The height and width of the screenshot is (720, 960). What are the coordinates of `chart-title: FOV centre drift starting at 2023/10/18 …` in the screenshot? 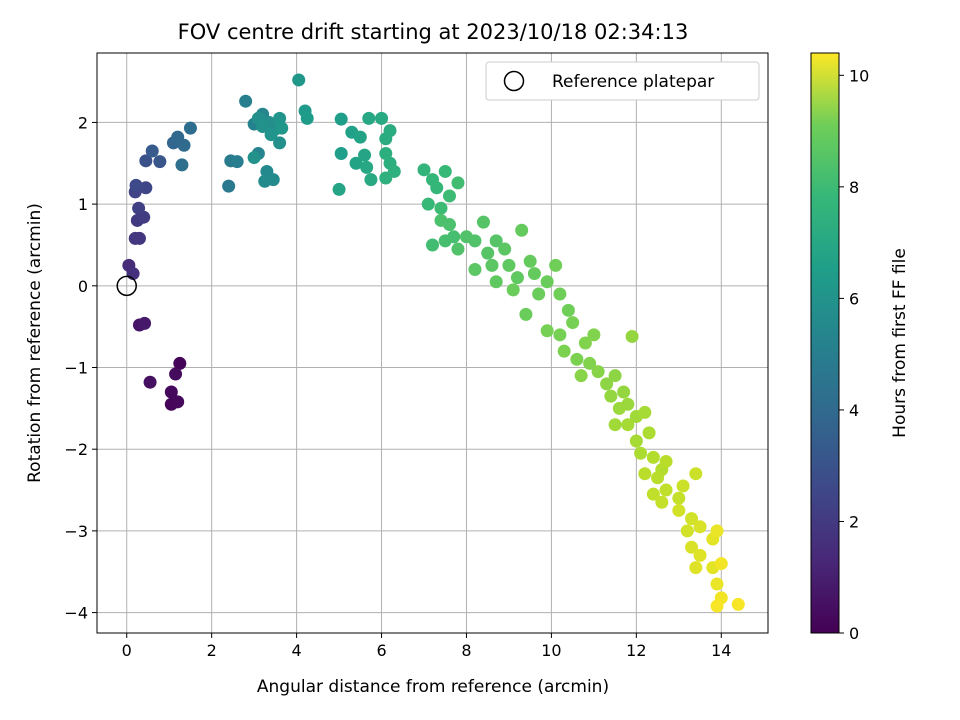 It's located at (433, 32).